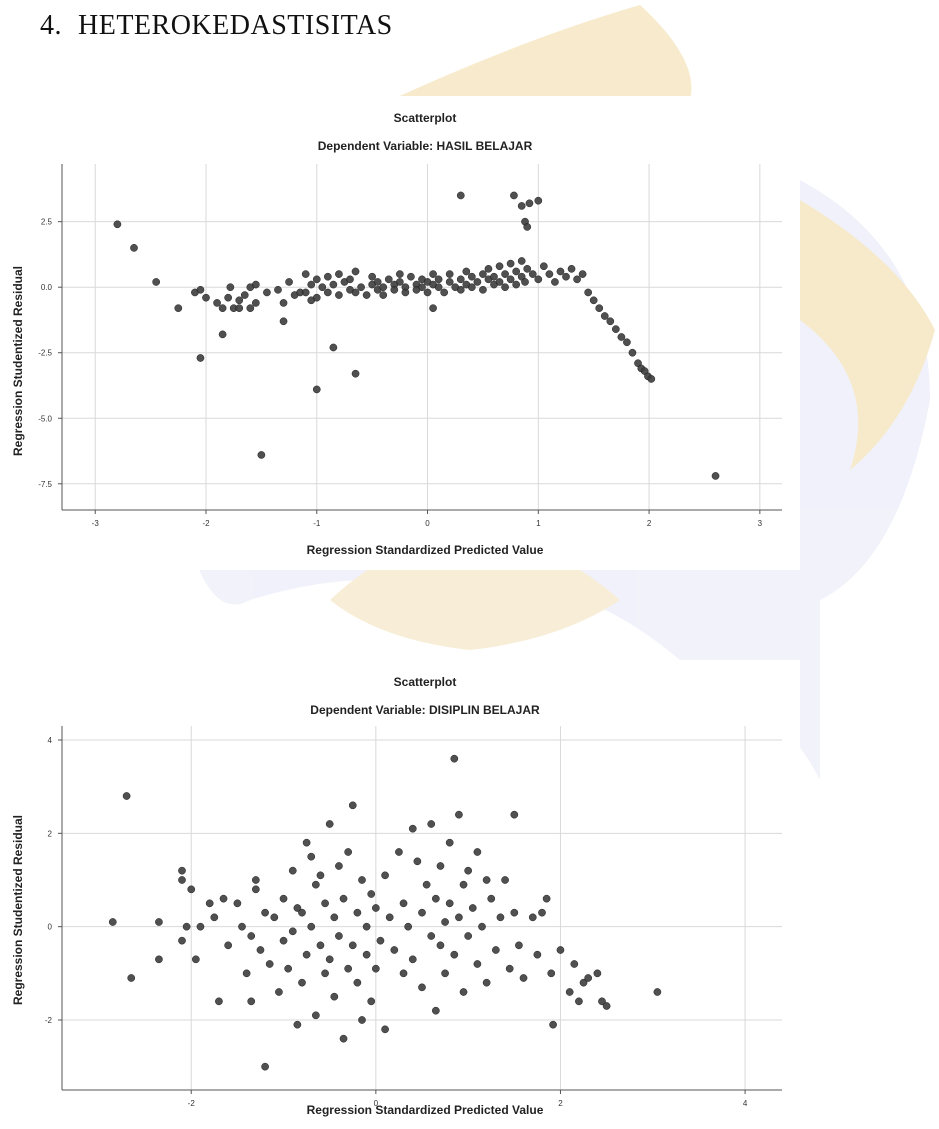  What do you see at coordinates (51, 25) in the screenshot?
I see `section-number: 4.` at bounding box center [51, 25].